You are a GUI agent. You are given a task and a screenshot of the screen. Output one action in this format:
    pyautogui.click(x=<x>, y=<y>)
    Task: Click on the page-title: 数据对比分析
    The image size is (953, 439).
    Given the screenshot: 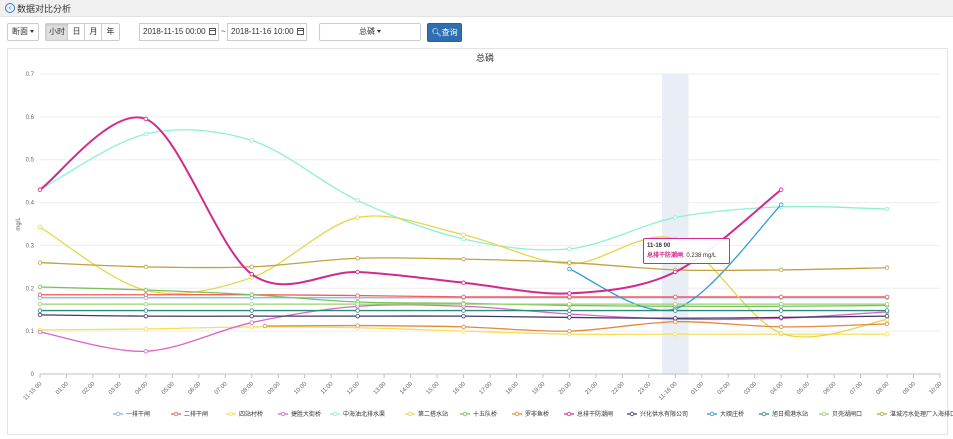 What is the action you would take?
    pyautogui.click(x=44, y=9)
    